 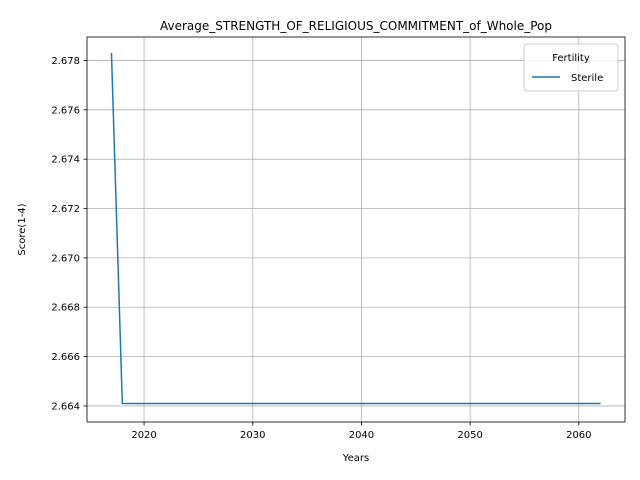 I want to click on y-tick-label: 2.674, so click(x=65, y=160).